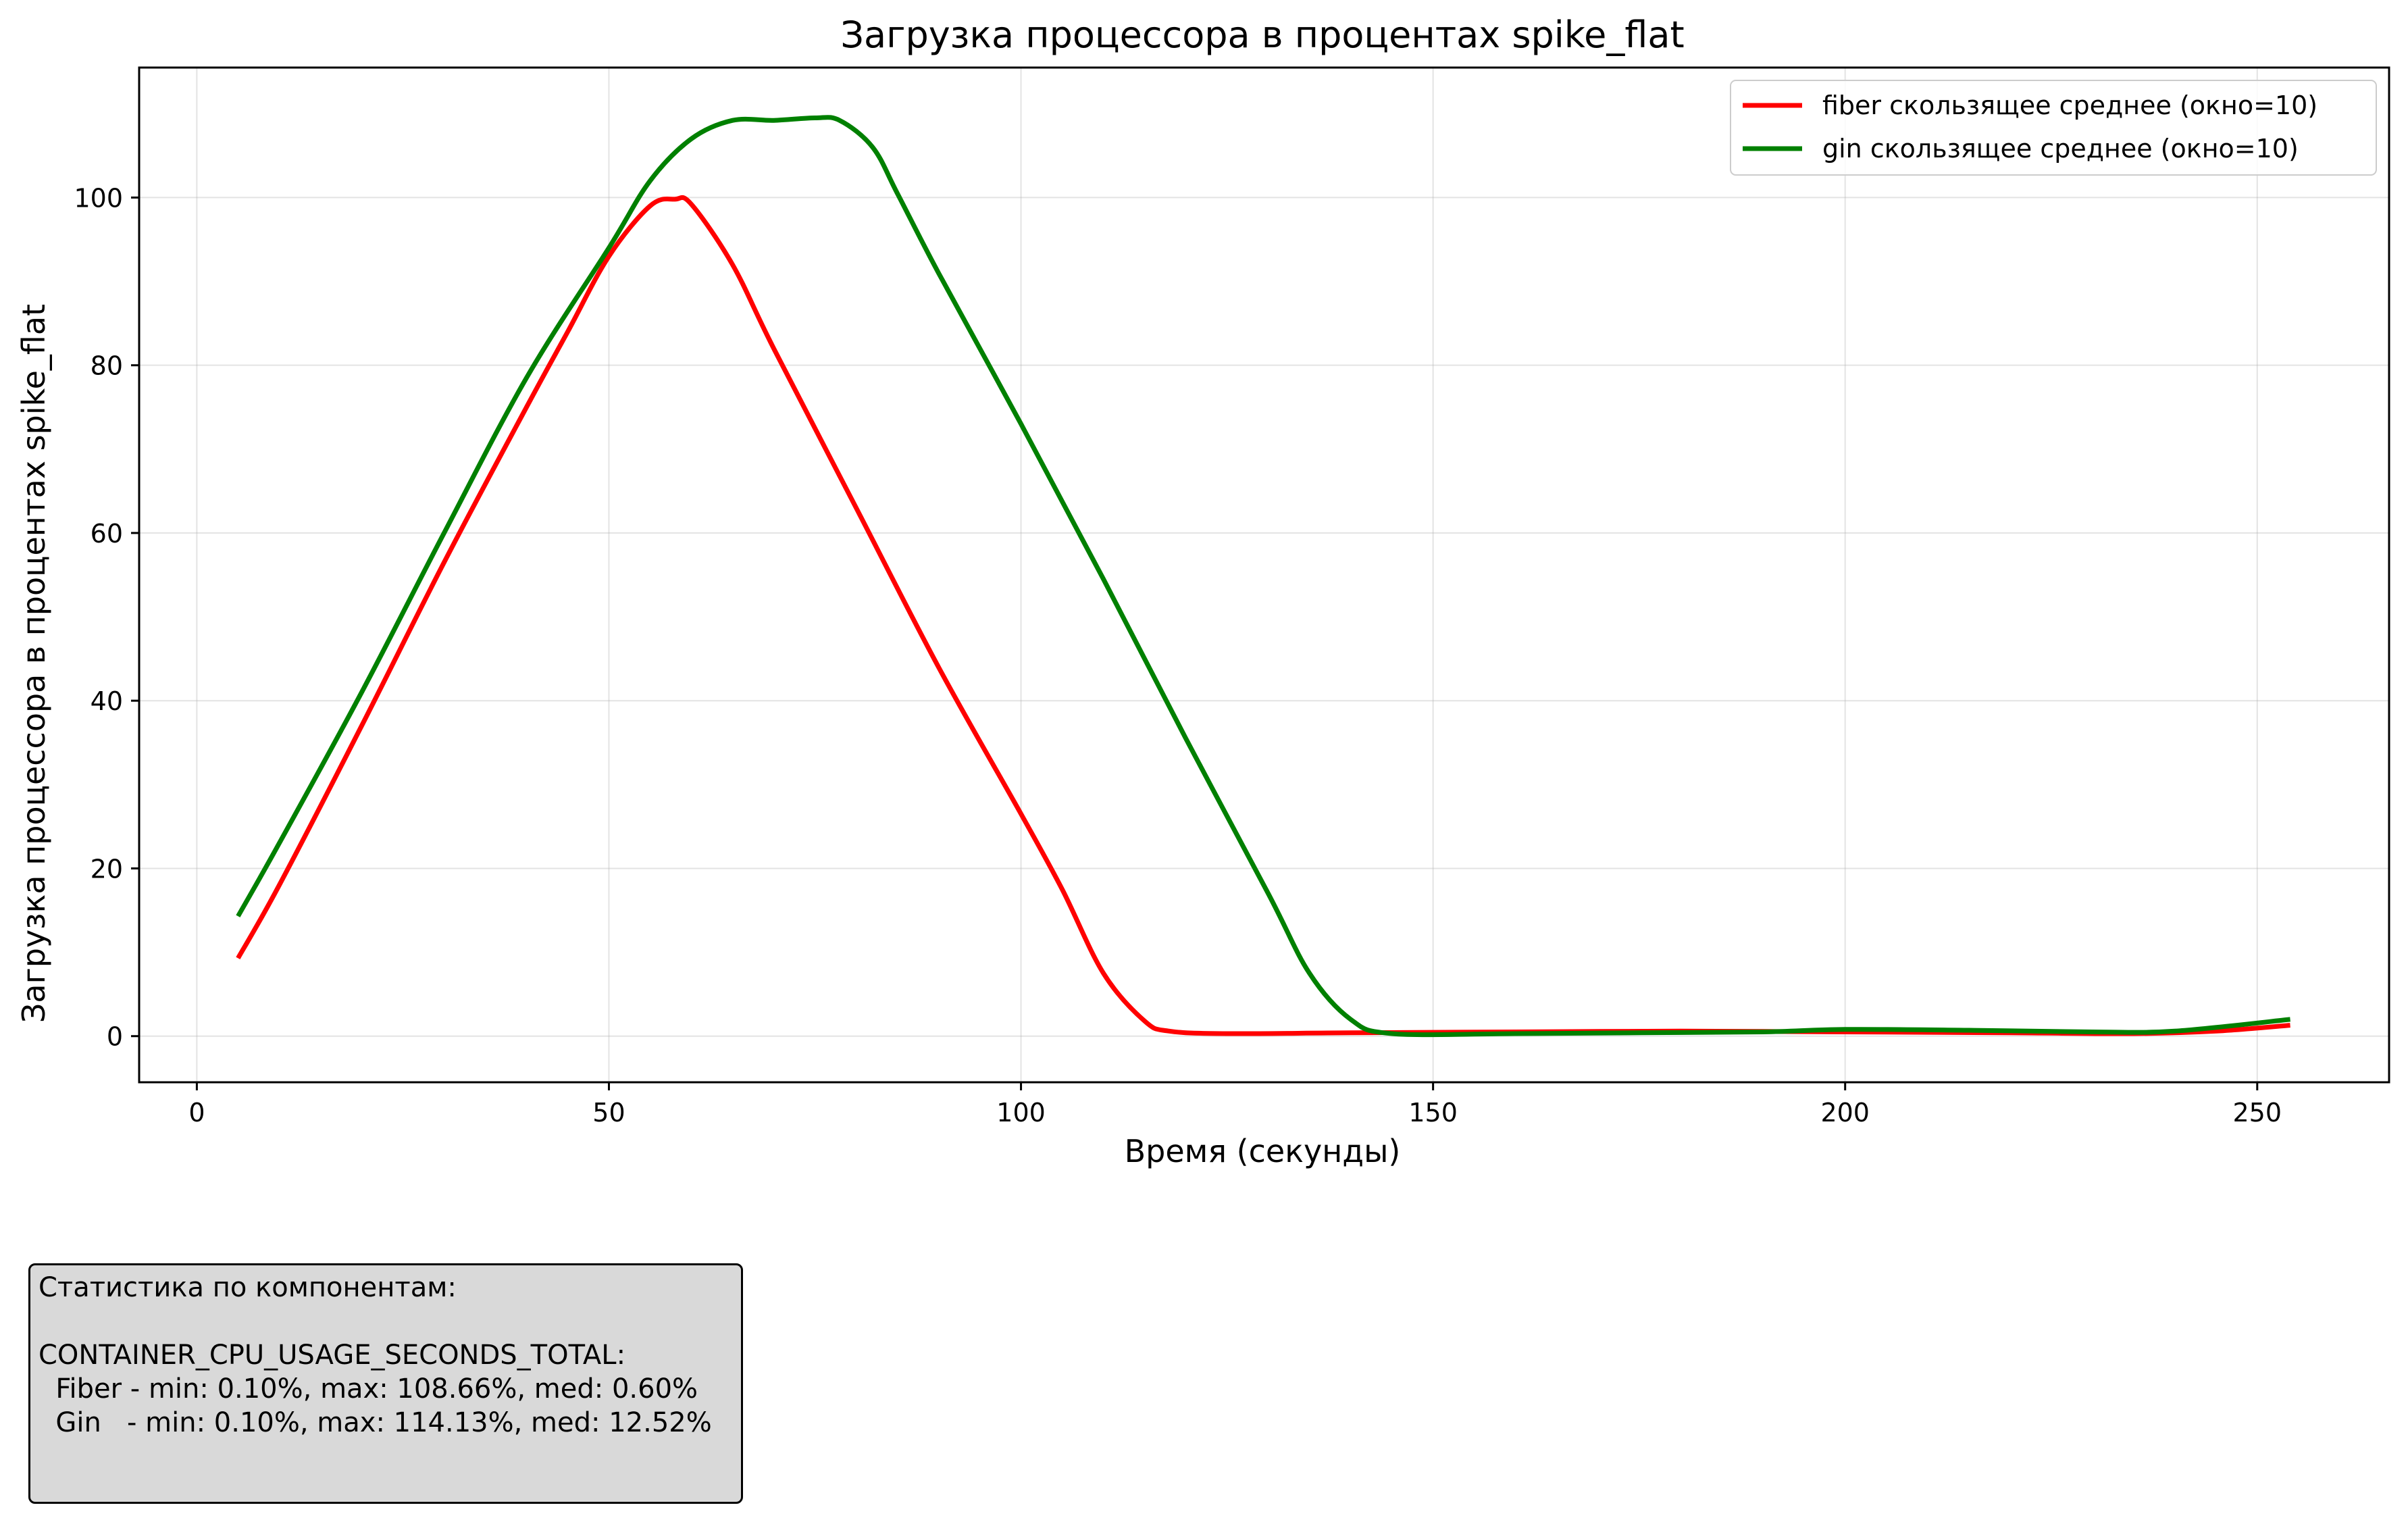 This screenshot has height=1518, width=2408. Describe the element at coordinates (98, 198) in the screenshot. I see `y-tick-label: 100` at that location.